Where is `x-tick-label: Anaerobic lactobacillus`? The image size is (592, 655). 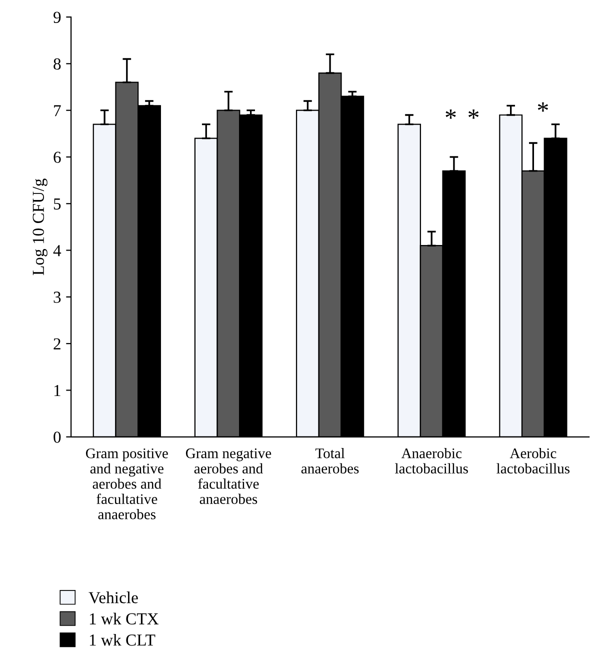 x-tick-label: Anaerobic lactobacillus is located at coordinates (431, 461).